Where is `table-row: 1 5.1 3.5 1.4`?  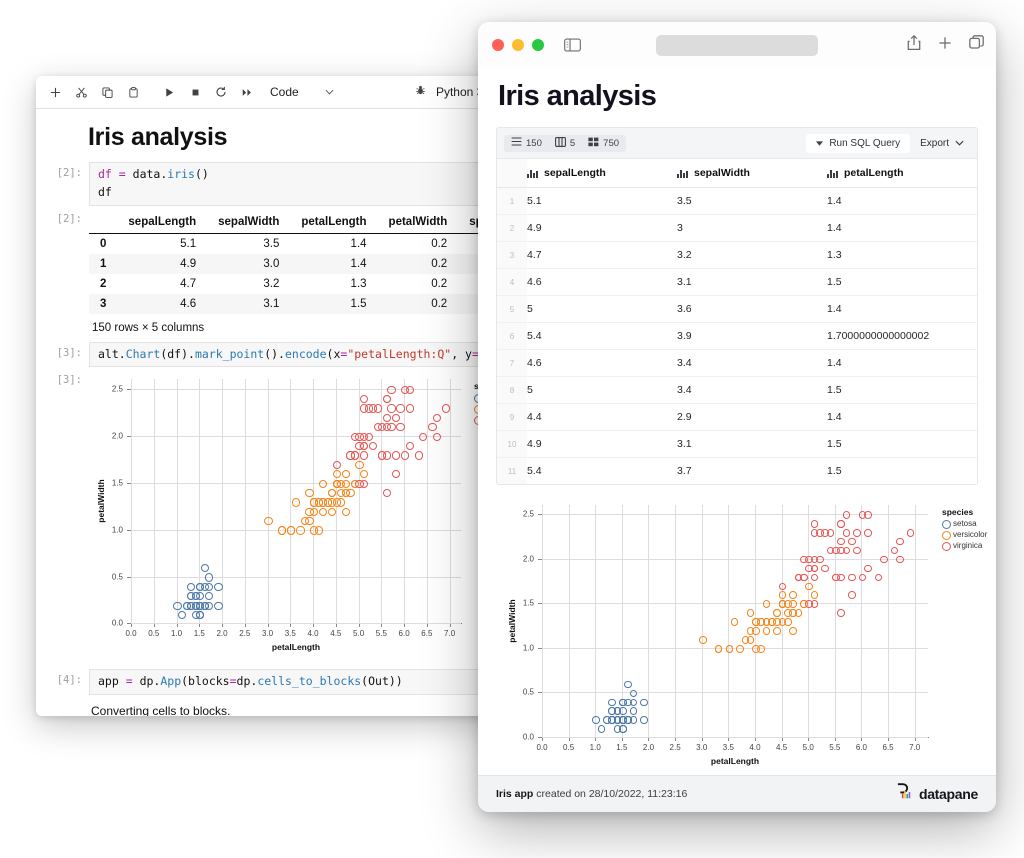 table-row: 1 5.1 3.5 1.4 is located at coordinates (737, 201).